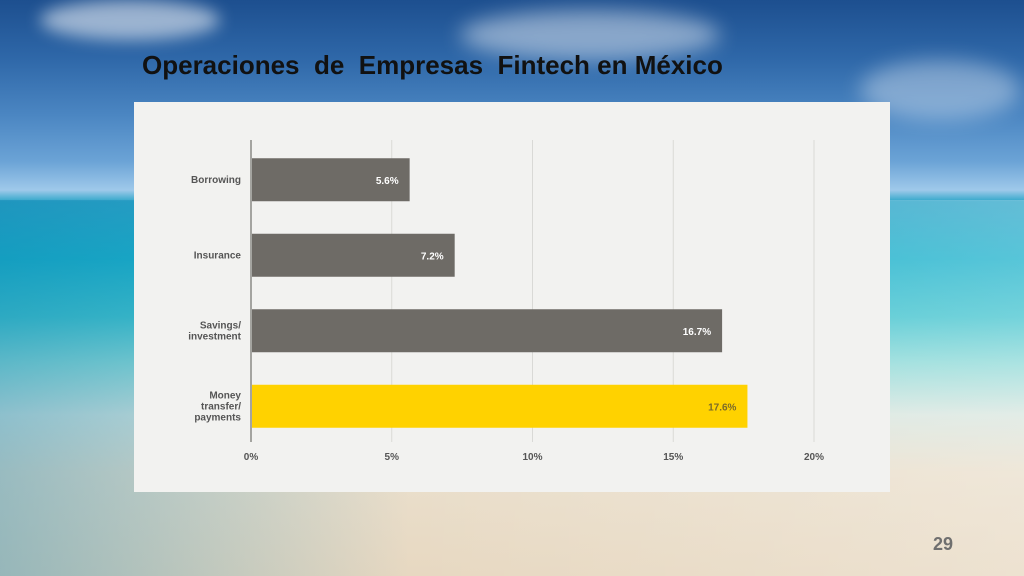  What do you see at coordinates (251, 457) in the screenshot?
I see `x-tick-label: 0%` at bounding box center [251, 457].